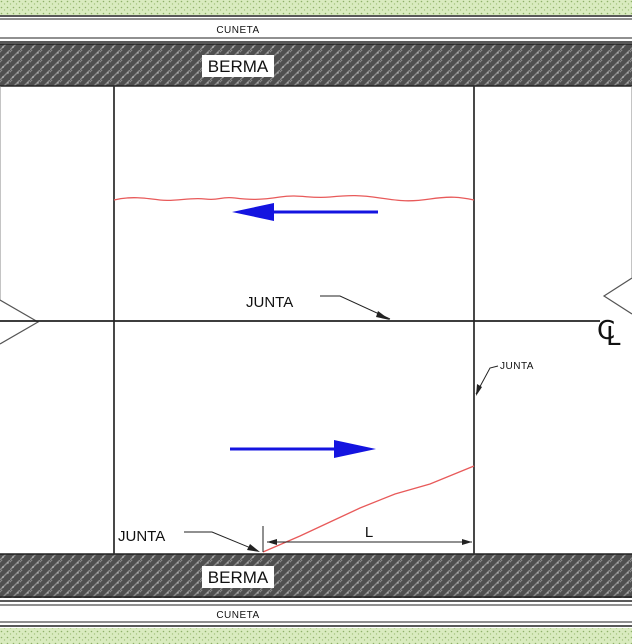 This screenshot has height=644, width=632. Describe the element at coordinates (20, 215) in the screenshot. I see `left-edge-notch` at that location.